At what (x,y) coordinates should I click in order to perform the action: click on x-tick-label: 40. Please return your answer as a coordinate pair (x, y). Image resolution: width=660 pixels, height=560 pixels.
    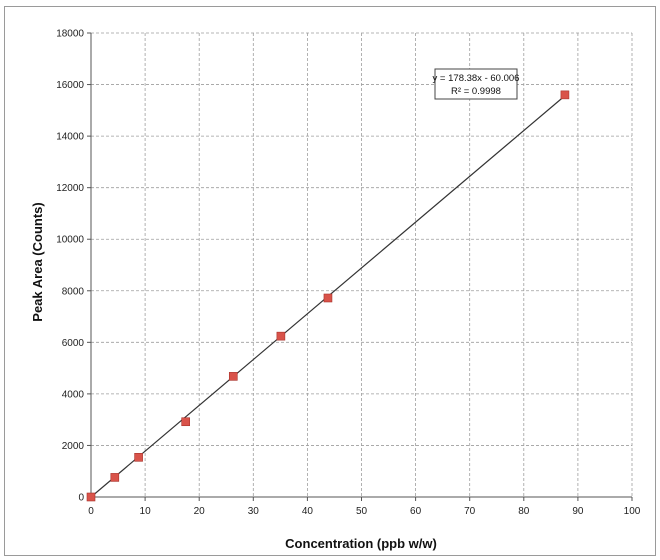
    Looking at the image, I should click on (308, 511).